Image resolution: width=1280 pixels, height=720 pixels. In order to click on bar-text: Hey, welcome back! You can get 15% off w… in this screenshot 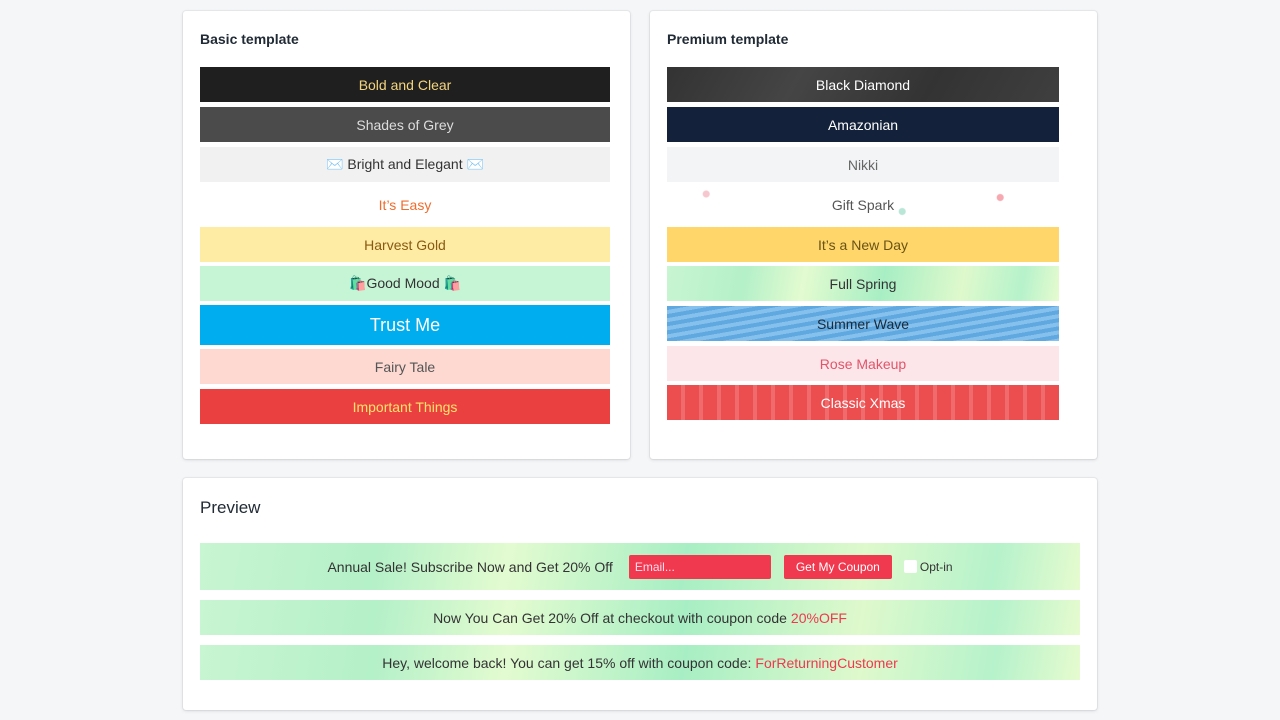, I will do `click(567, 662)`.